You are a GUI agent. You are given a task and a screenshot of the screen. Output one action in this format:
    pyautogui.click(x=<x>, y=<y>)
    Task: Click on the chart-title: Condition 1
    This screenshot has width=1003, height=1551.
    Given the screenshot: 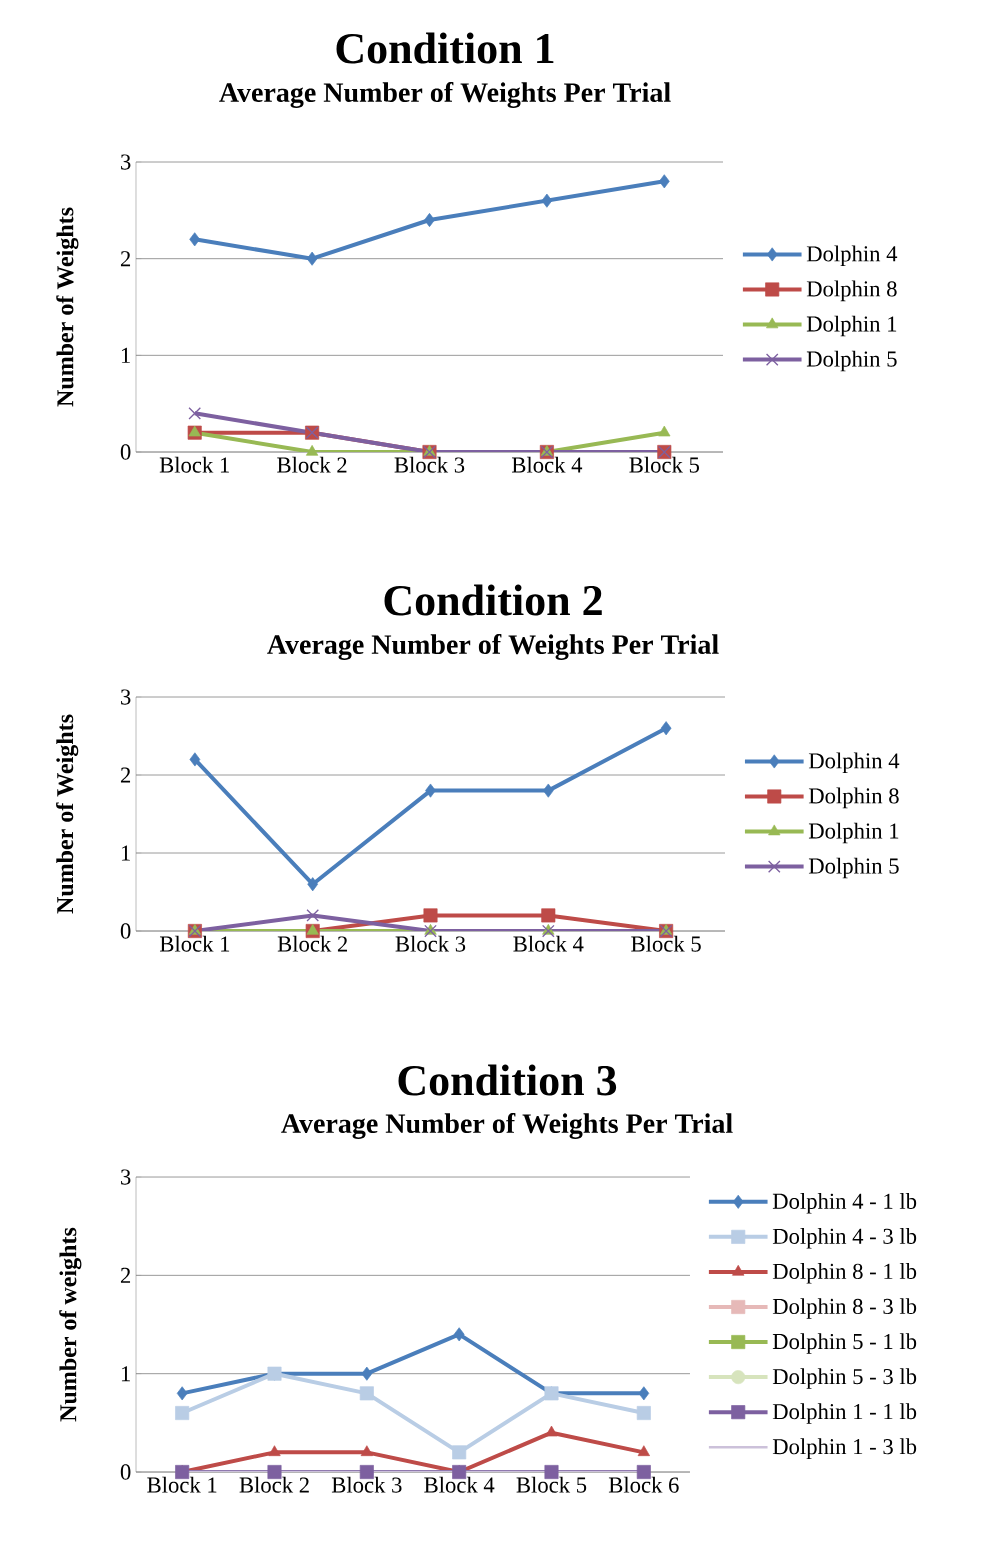 What is the action you would take?
    pyautogui.click(x=445, y=48)
    